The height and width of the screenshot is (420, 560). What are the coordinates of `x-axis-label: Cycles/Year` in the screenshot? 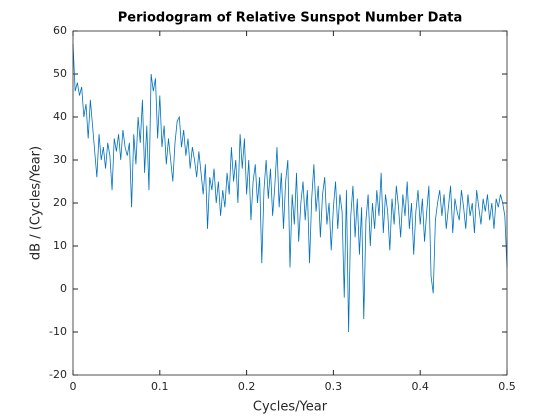 It's located at (290, 407).